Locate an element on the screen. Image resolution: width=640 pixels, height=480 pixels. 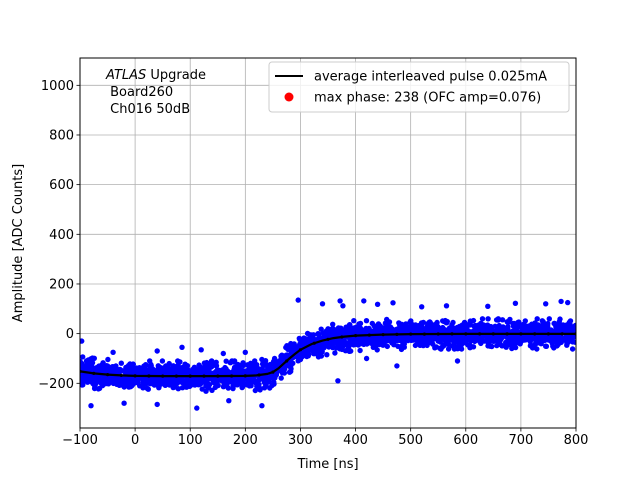
y-tick-label: 800 is located at coordinates (61, 135).